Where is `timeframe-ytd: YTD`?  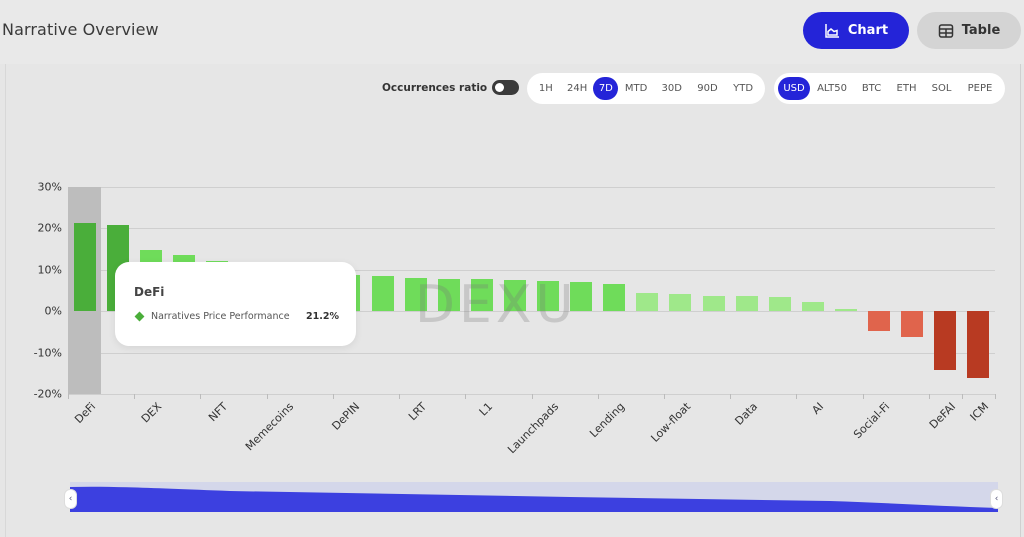
timeframe-ytd: YTD is located at coordinates (743, 88).